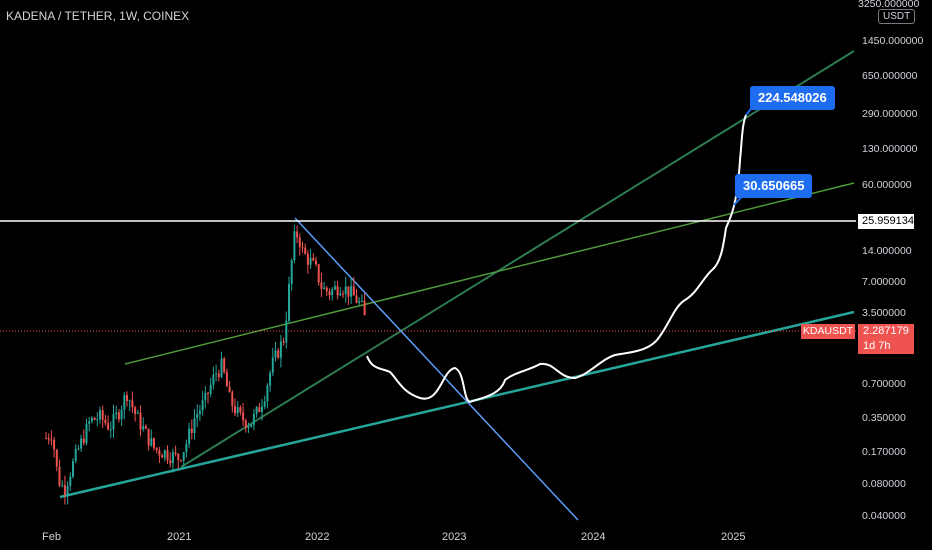 This screenshot has height=550, width=932. What do you see at coordinates (892, 41) in the screenshot?
I see `price-label: 1450.000000` at bounding box center [892, 41].